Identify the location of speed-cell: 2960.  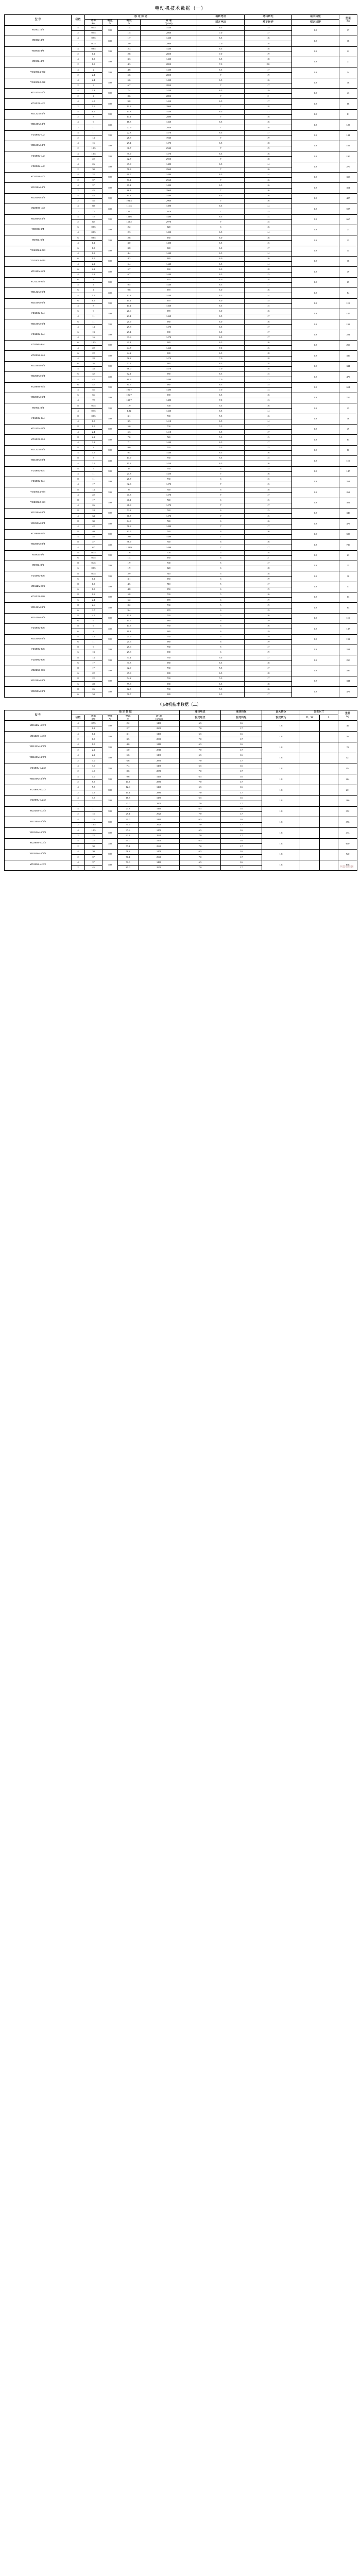
(169, 169).